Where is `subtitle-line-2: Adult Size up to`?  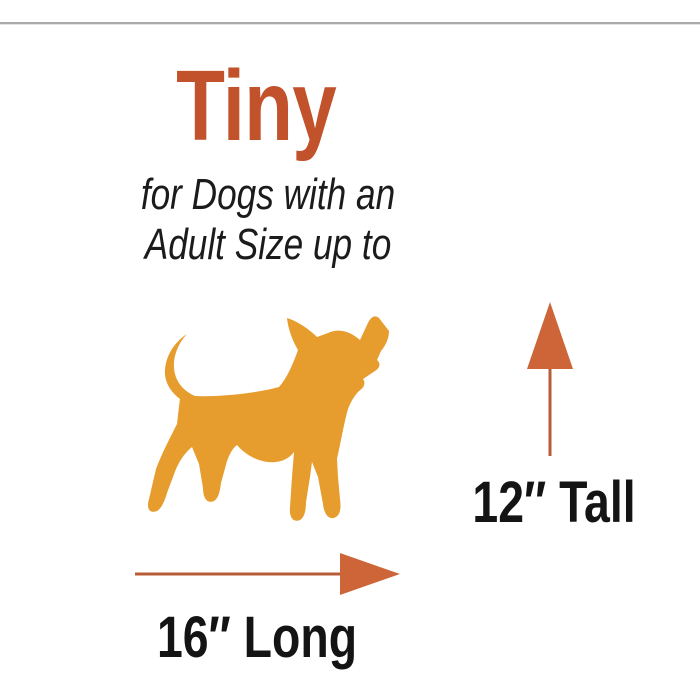 subtitle-line-2: Adult Size up to is located at coordinates (268, 244).